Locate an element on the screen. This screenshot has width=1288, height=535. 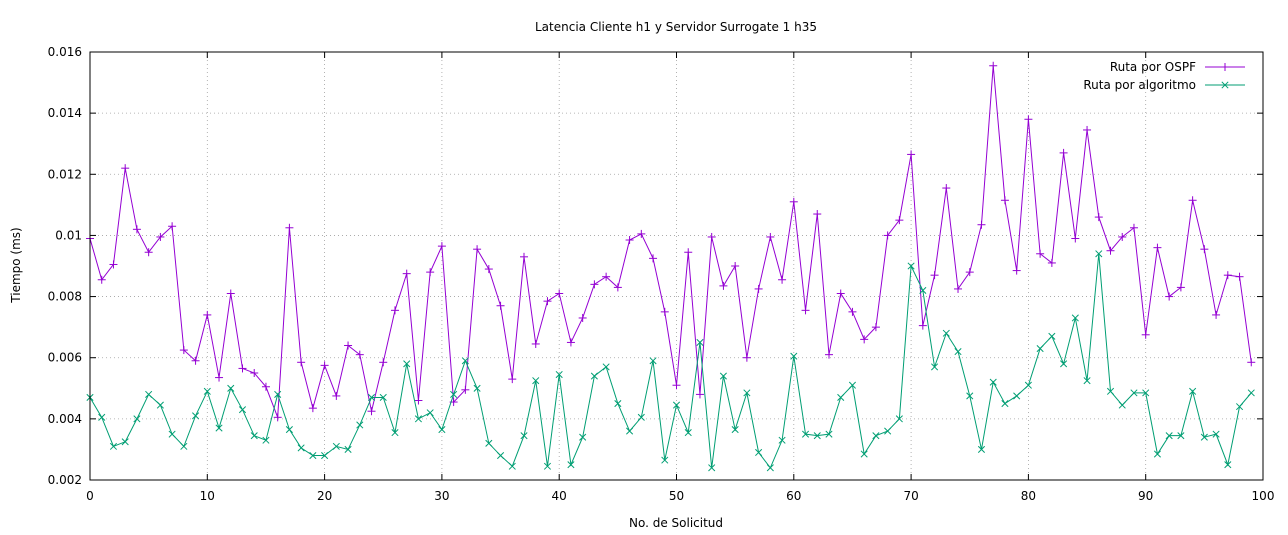
y-tick-label: 0.004 is located at coordinates (65, 419).